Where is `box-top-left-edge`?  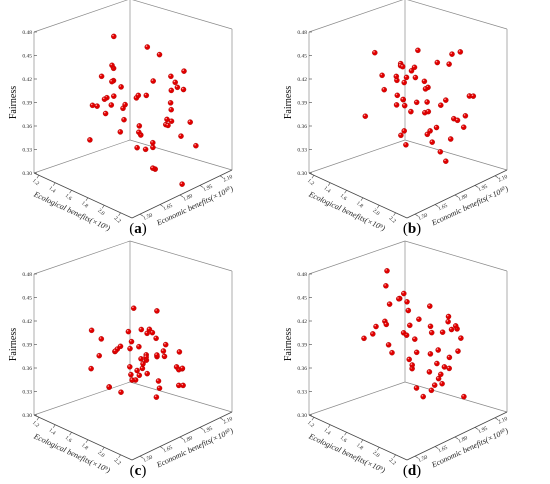
box-top-left-edge is located at coordinates (81, 16).